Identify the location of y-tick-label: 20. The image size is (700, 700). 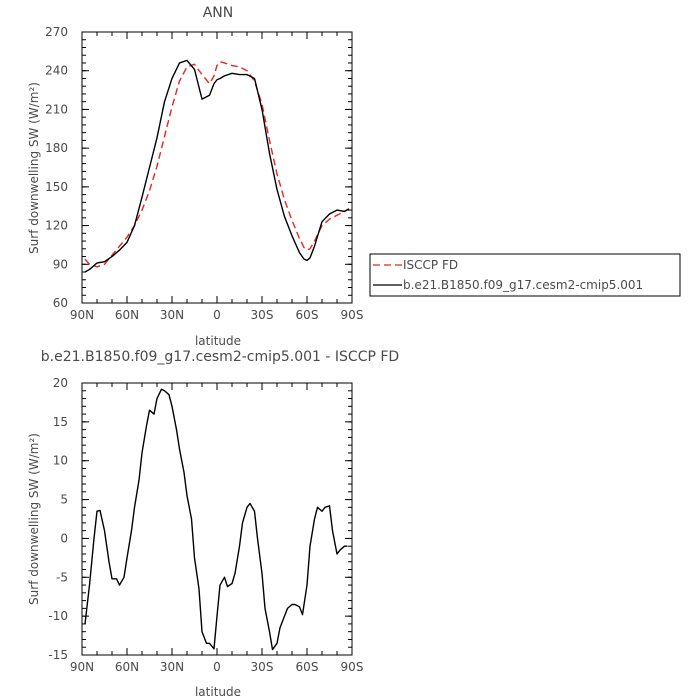
(60, 383).